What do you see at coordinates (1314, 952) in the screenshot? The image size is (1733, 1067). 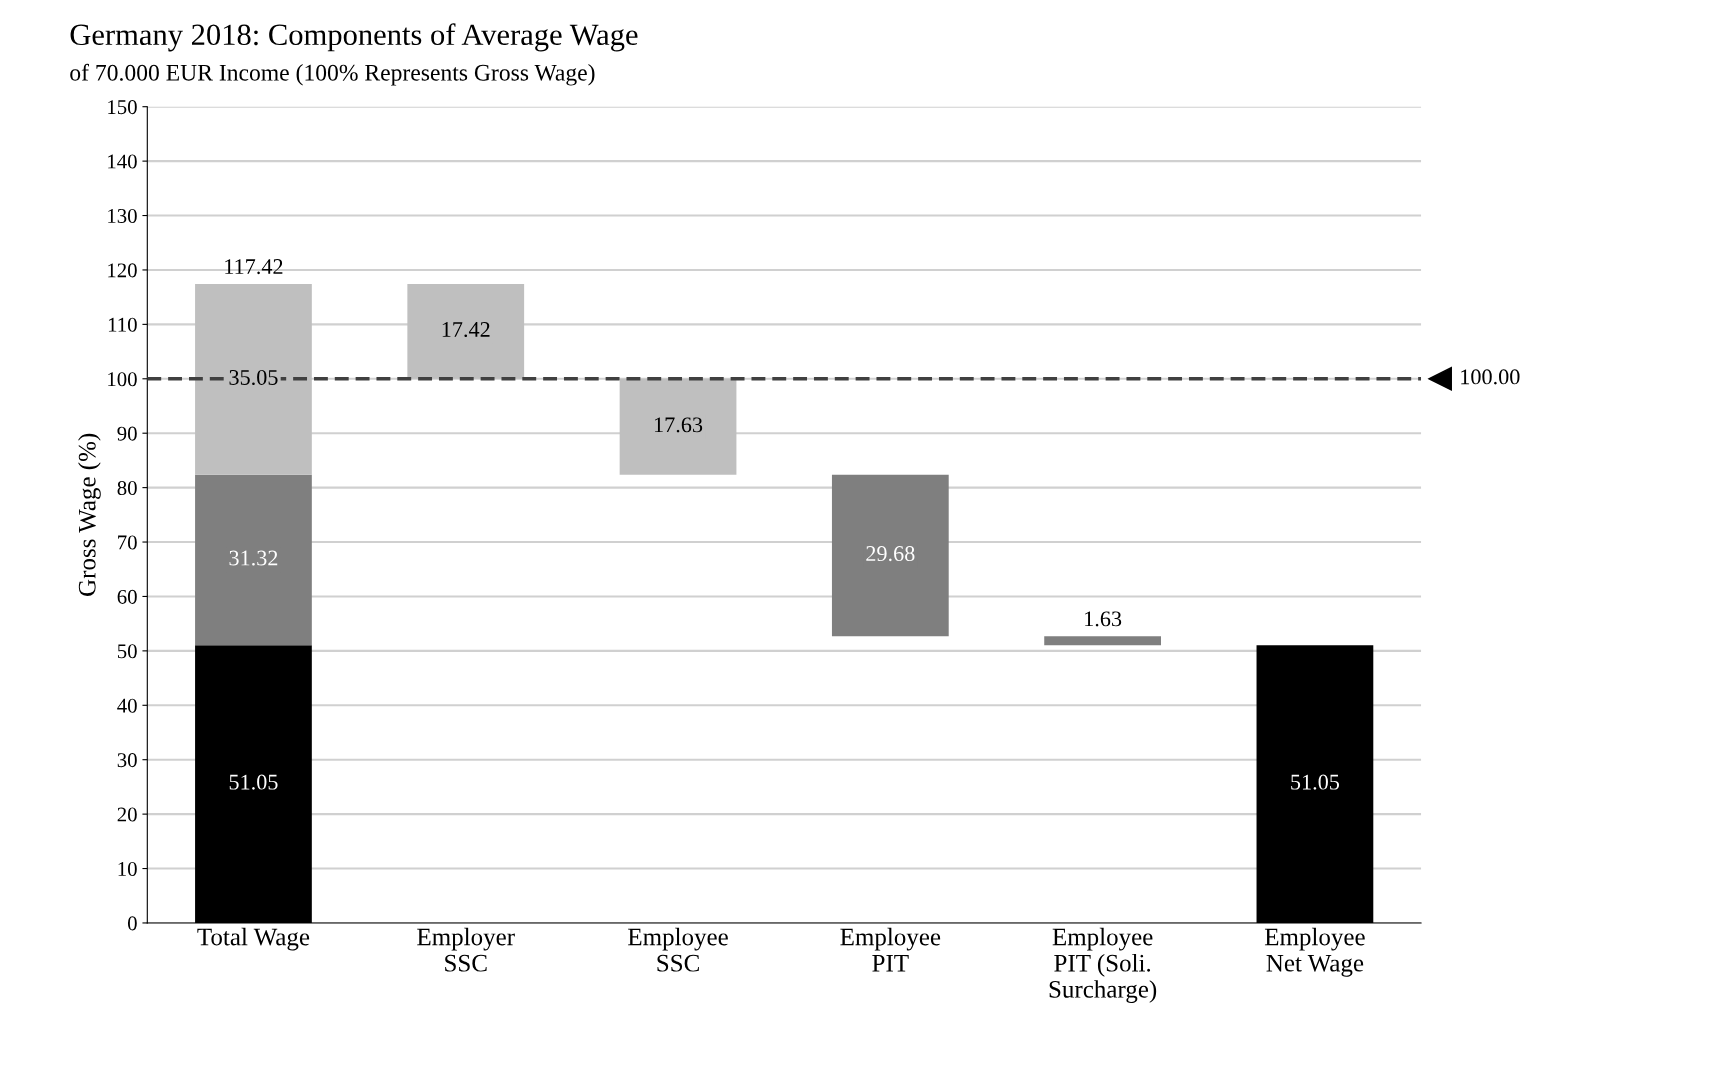 I see `x-tick-label: Employee Net Wage` at bounding box center [1314, 952].